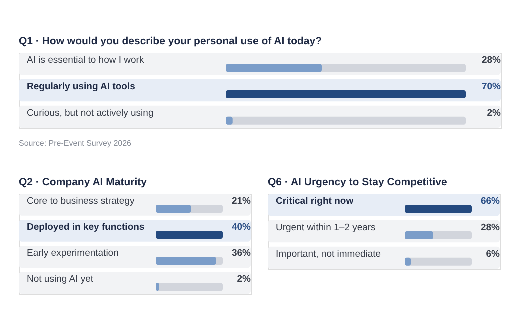 This screenshot has height=334, width=520. Describe the element at coordinates (329, 254) in the screenshot. I see `y-tick-label: Important, not immediate` at that location.